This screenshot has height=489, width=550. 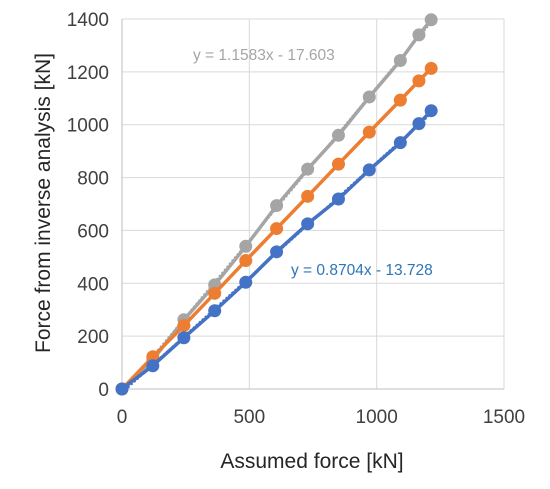 I want to click on y-axis-title: Force from inverse analysis [kN], so click(x=43, y=203).